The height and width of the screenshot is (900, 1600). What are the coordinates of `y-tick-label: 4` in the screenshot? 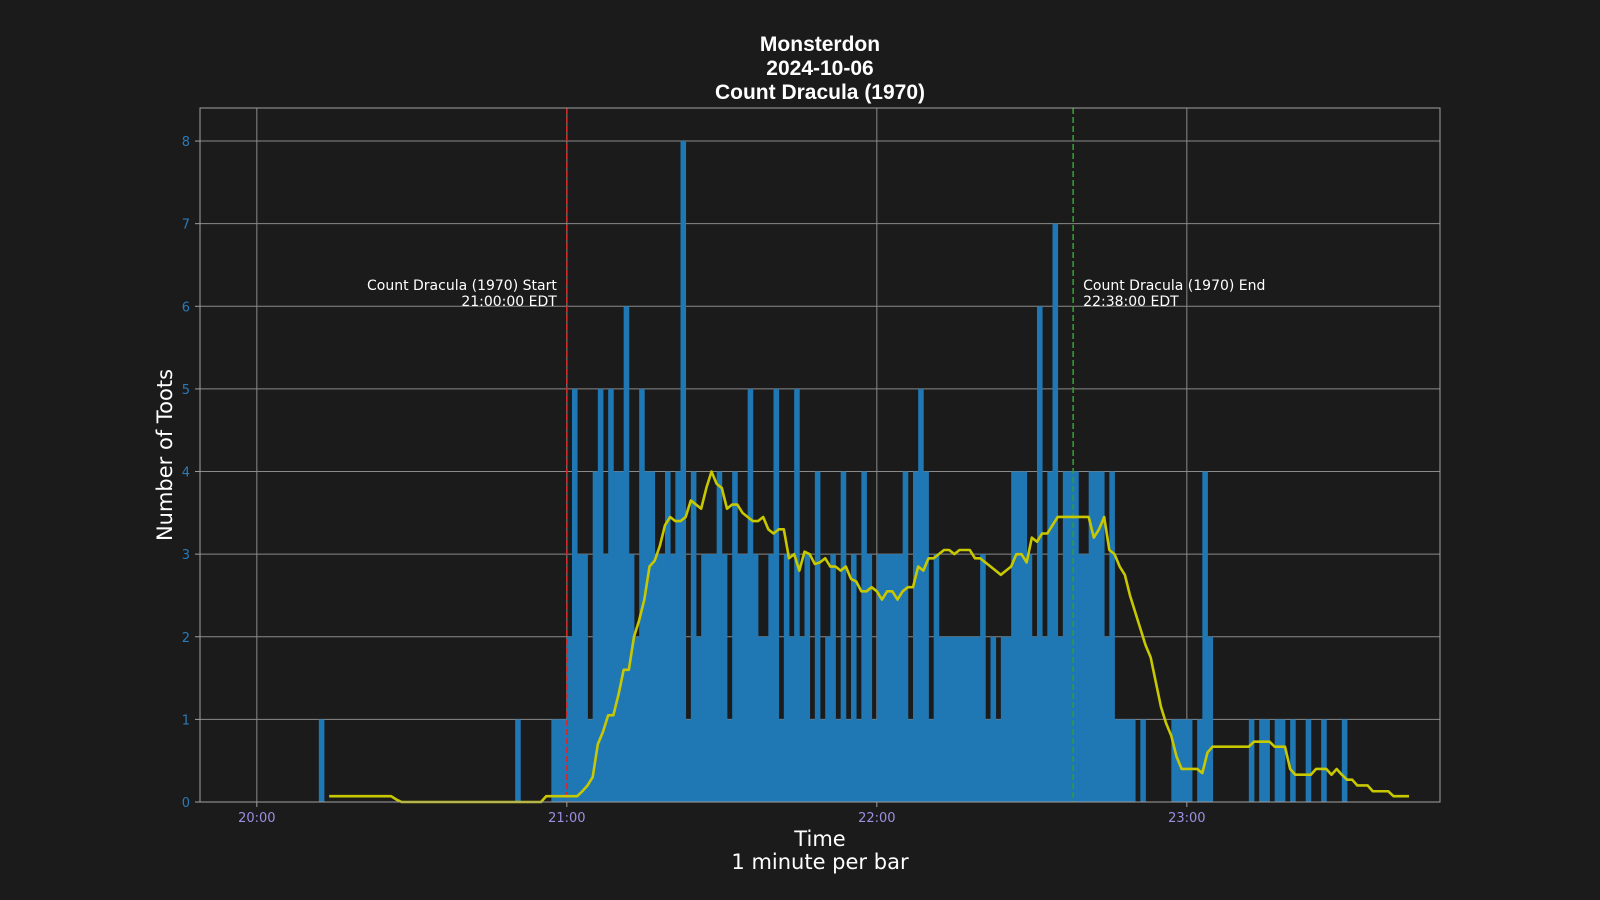 It's located at (186, 473).